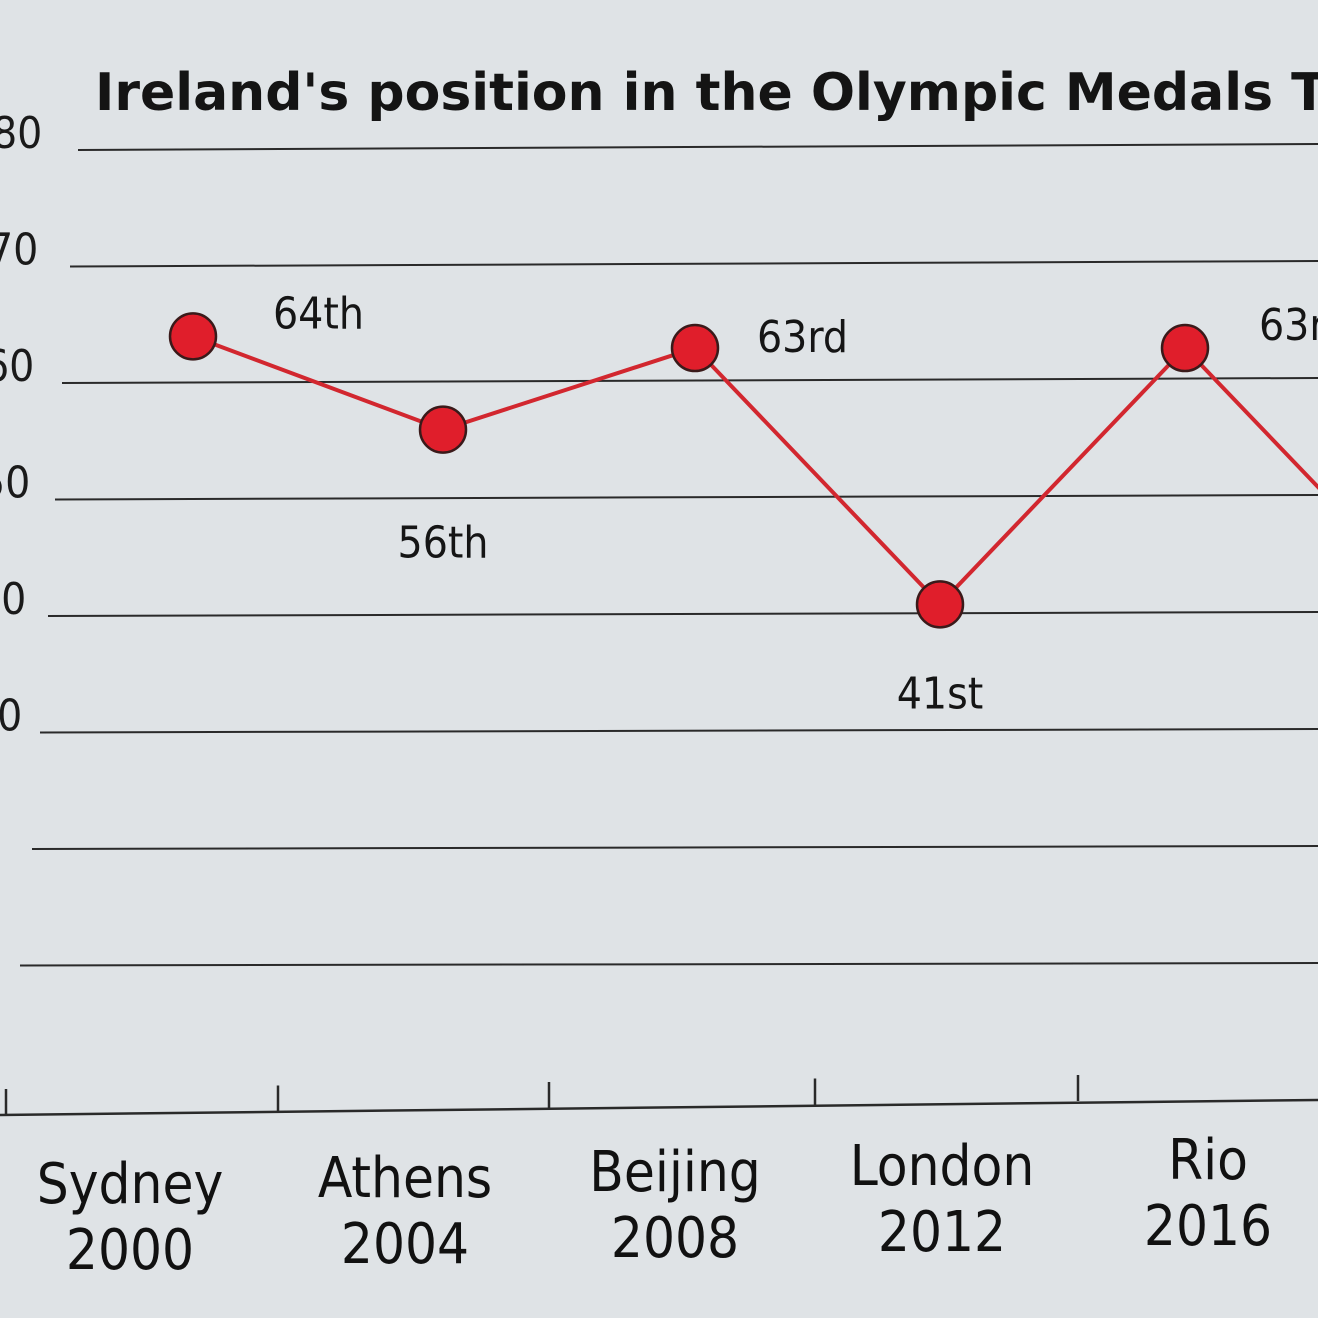 The image size is (1318, 1318). I want to click on x-axis, so click(659, 1096).